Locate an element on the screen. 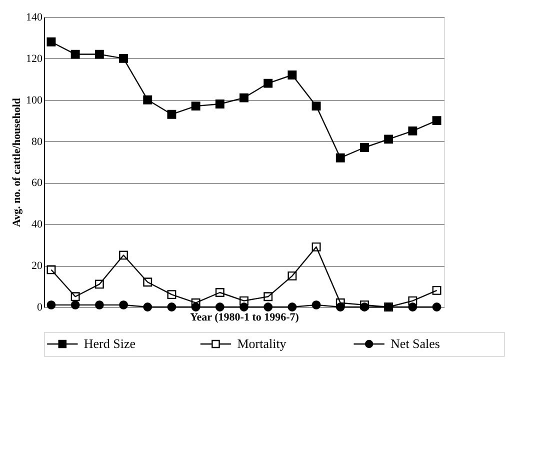 This screenshot has height=463, width=536. y-tick-label: 40 is located at coordinates (37, 224).